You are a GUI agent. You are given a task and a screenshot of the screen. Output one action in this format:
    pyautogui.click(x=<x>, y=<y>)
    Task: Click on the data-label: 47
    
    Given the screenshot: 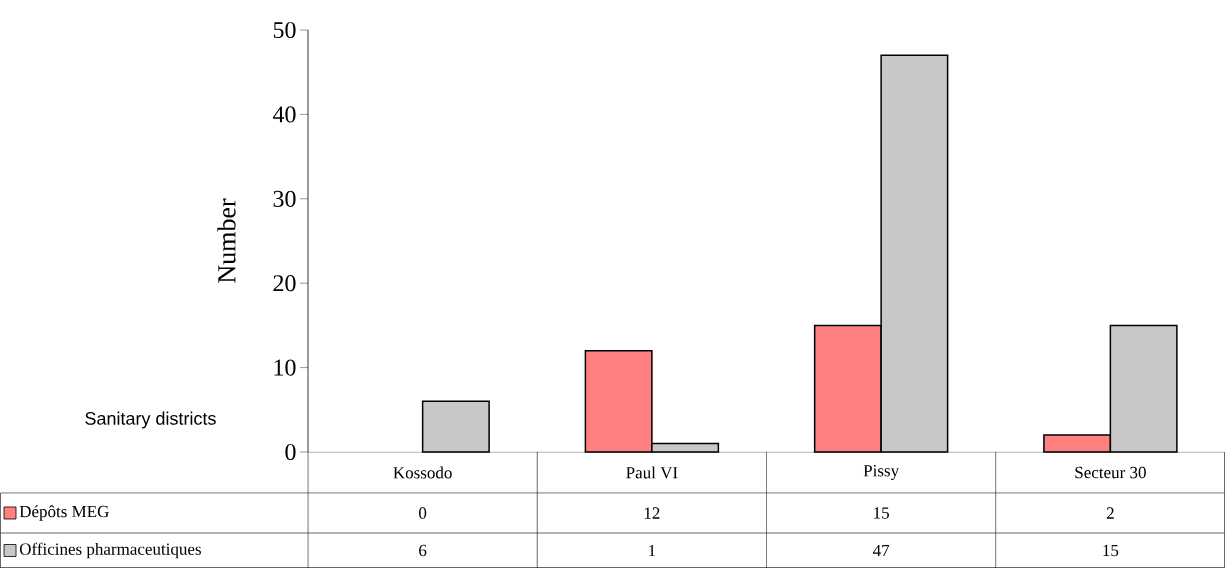 What is the action you would take?
    pyautogui.click(x=881, y=550)
    